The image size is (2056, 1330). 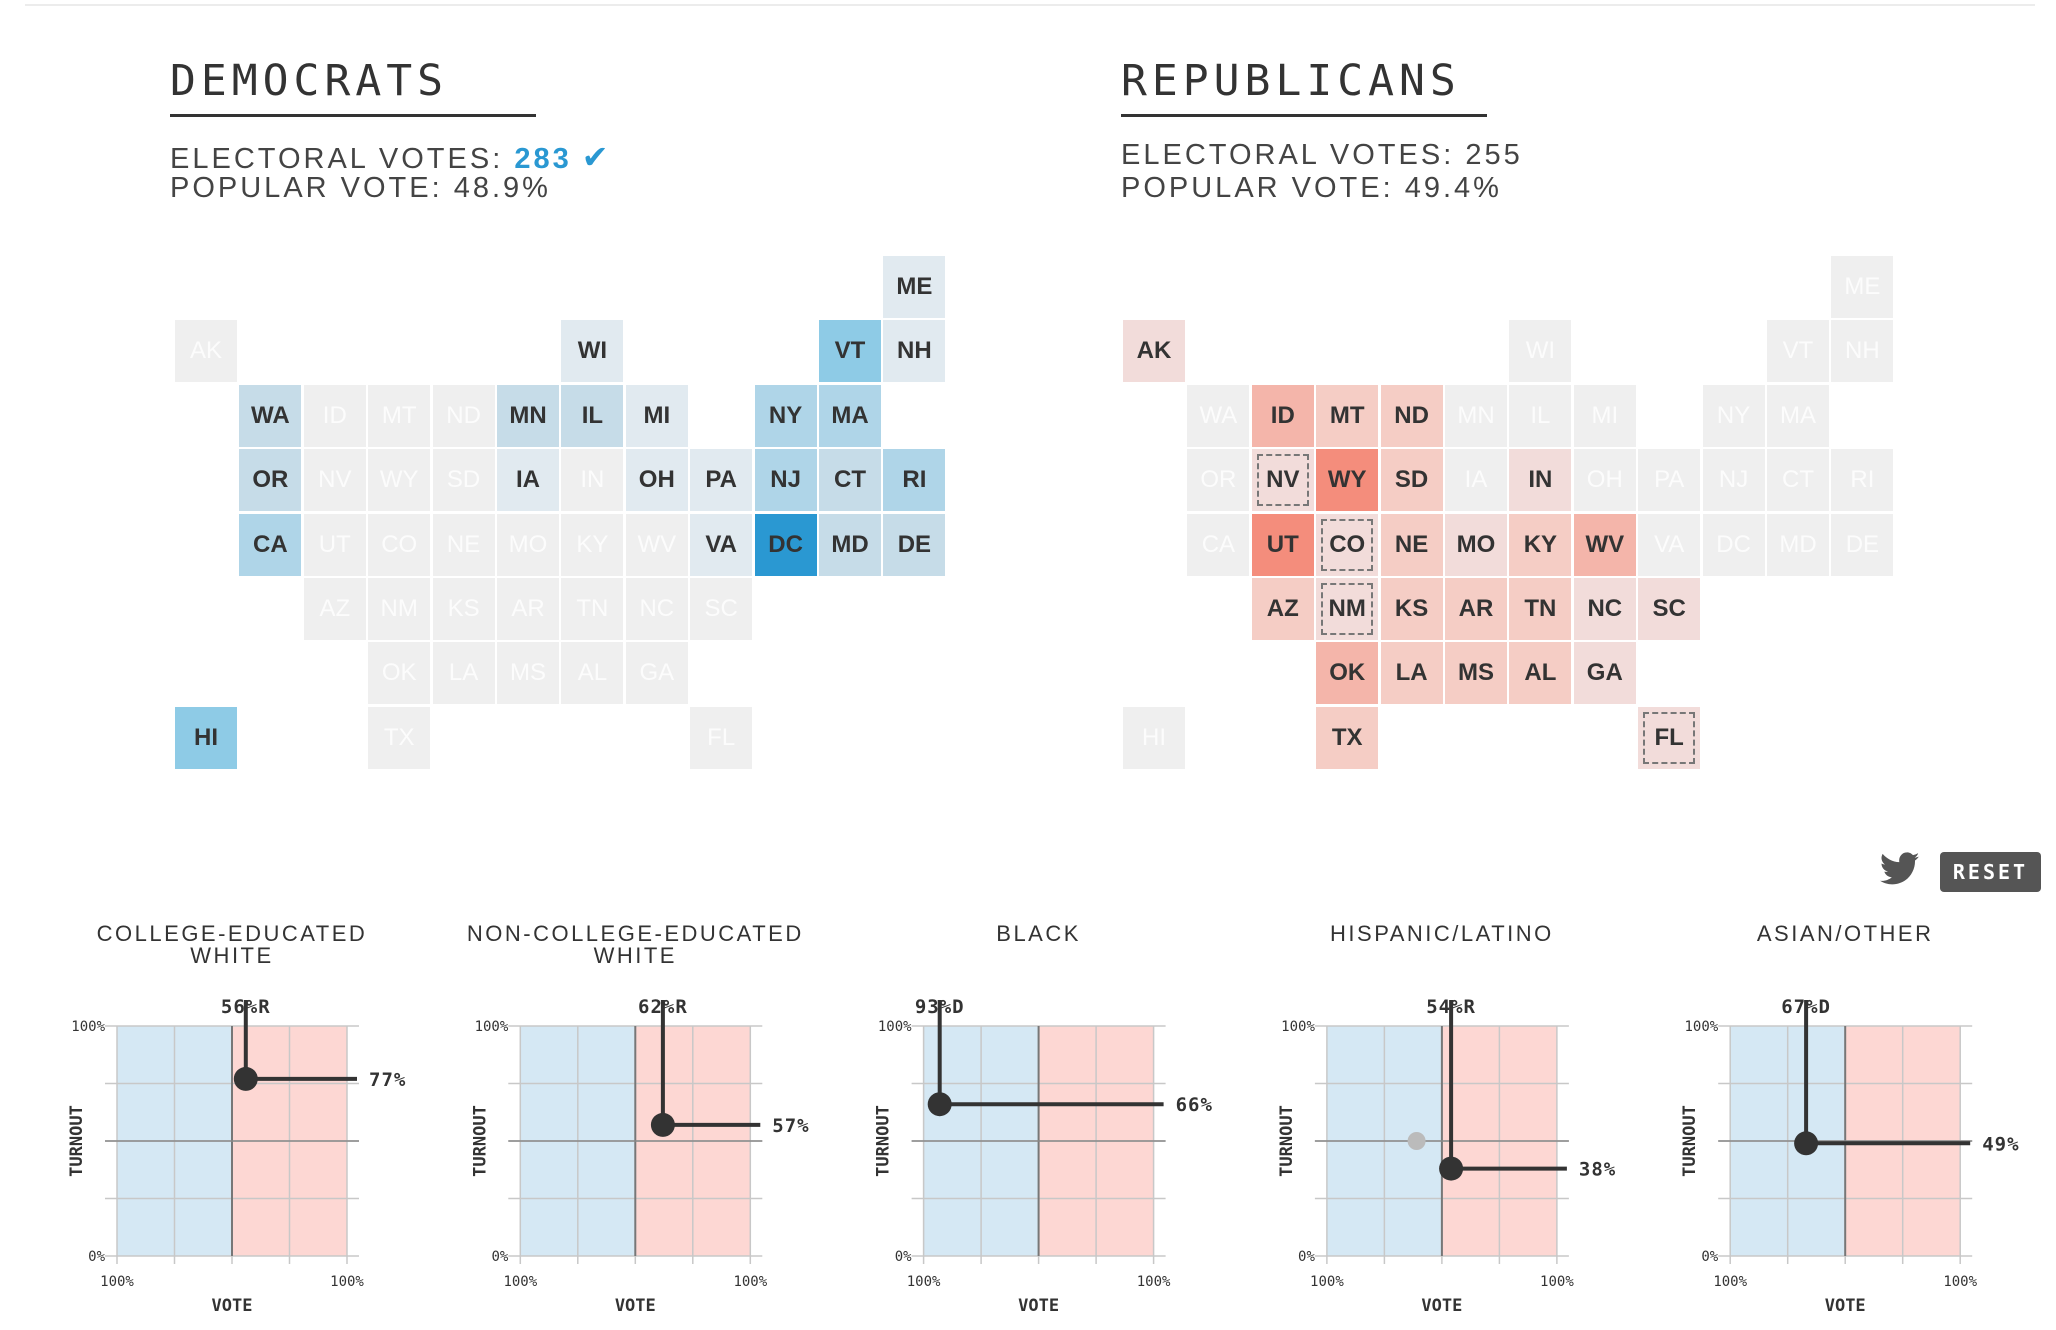 What do you see at coordinates (1347, 480) in the screenshot?
I see `rep-state-tile-wy: WY` at bounding box center [1347, 480].